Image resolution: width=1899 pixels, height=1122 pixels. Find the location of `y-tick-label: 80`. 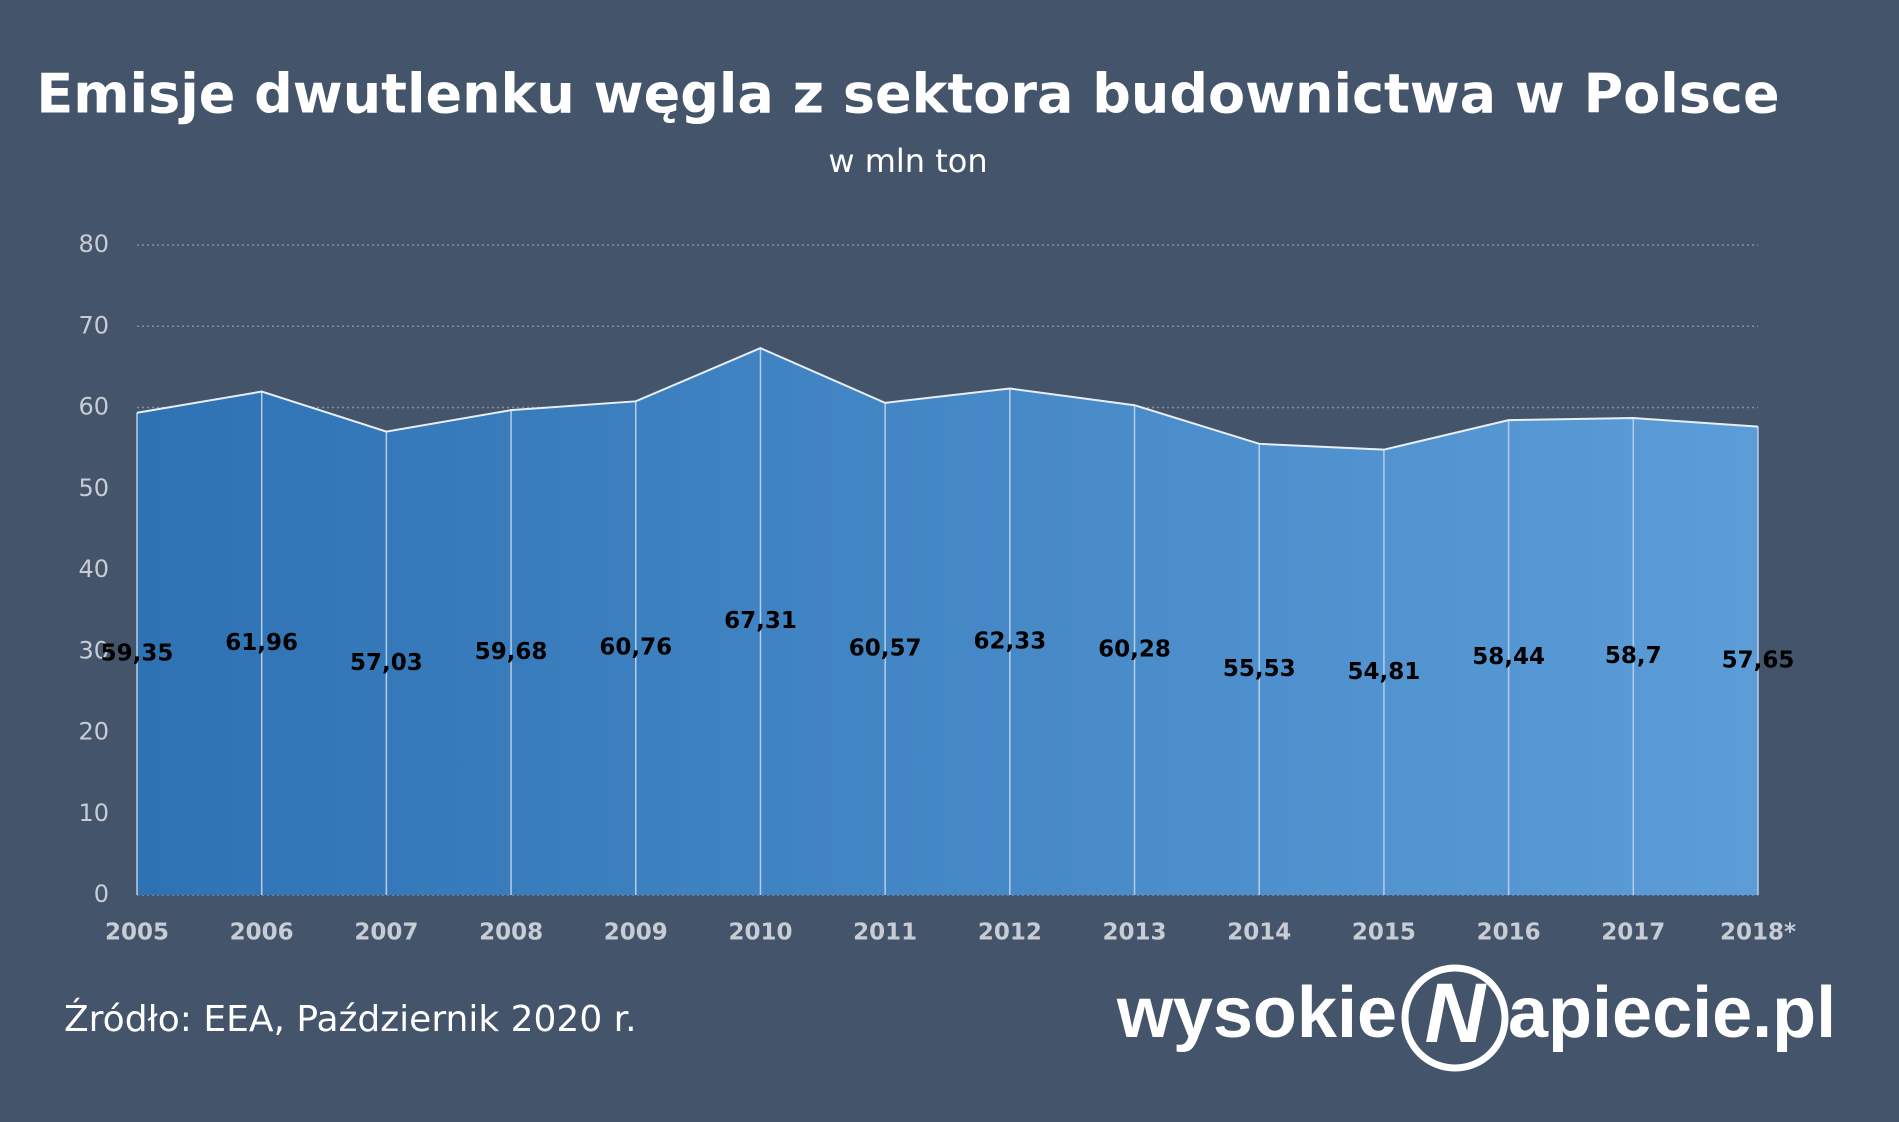

y-tick-label: 80 is located at coordinates (93, 244).